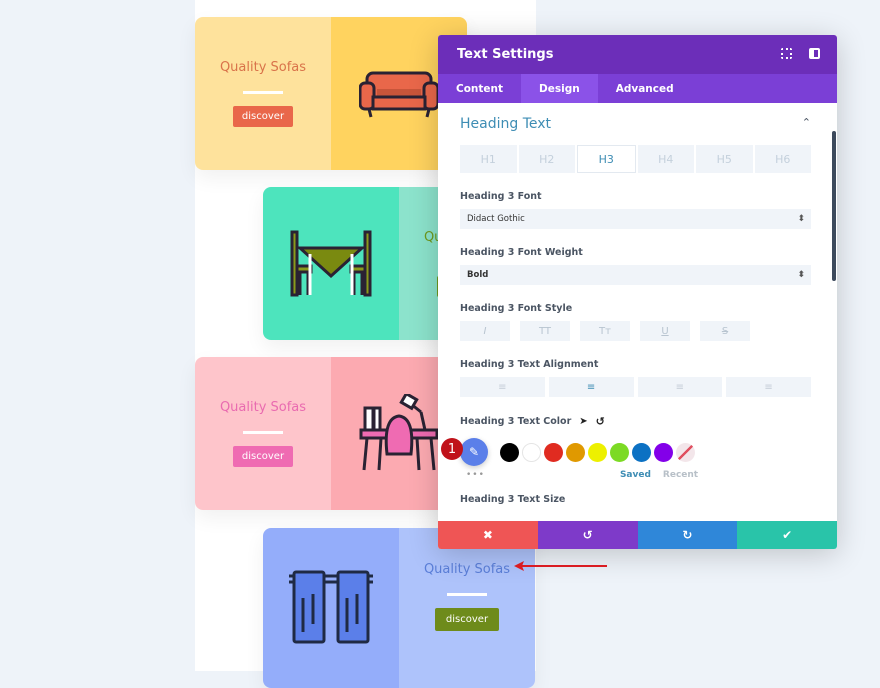 This screenshot has height=688, width=880. Describe the element at coordinates (724, 159) in the screenshot. I see `heading-h5: H5` at that location.